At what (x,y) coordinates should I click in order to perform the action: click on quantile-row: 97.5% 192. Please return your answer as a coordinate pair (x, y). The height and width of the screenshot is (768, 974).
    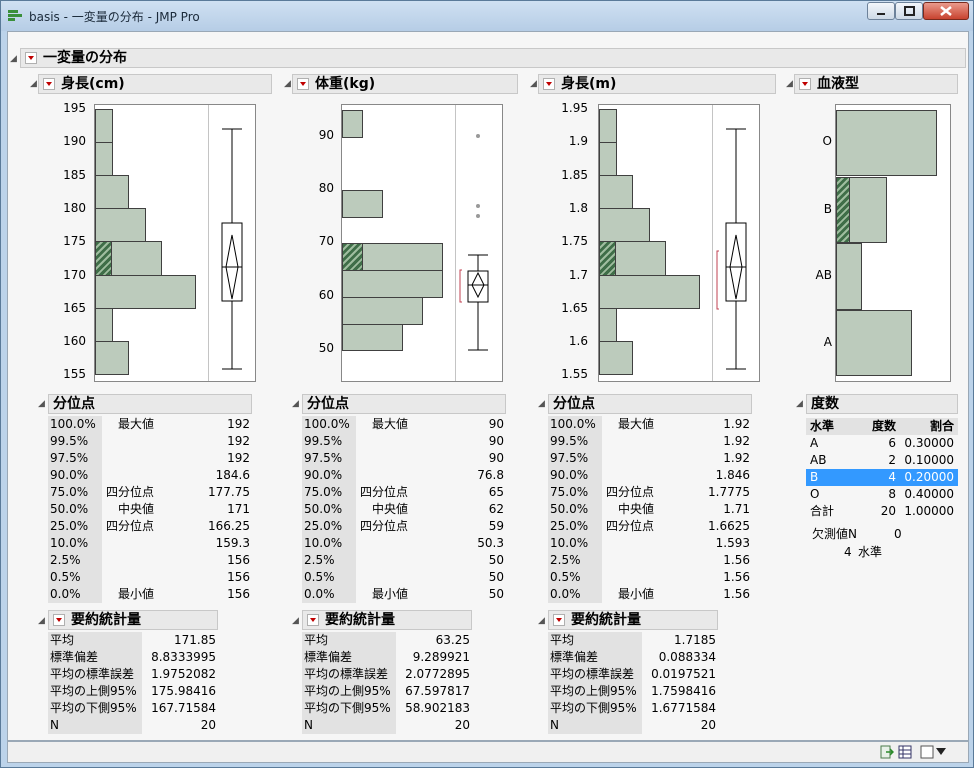
    Looking at the image, I should click on (150, 458).